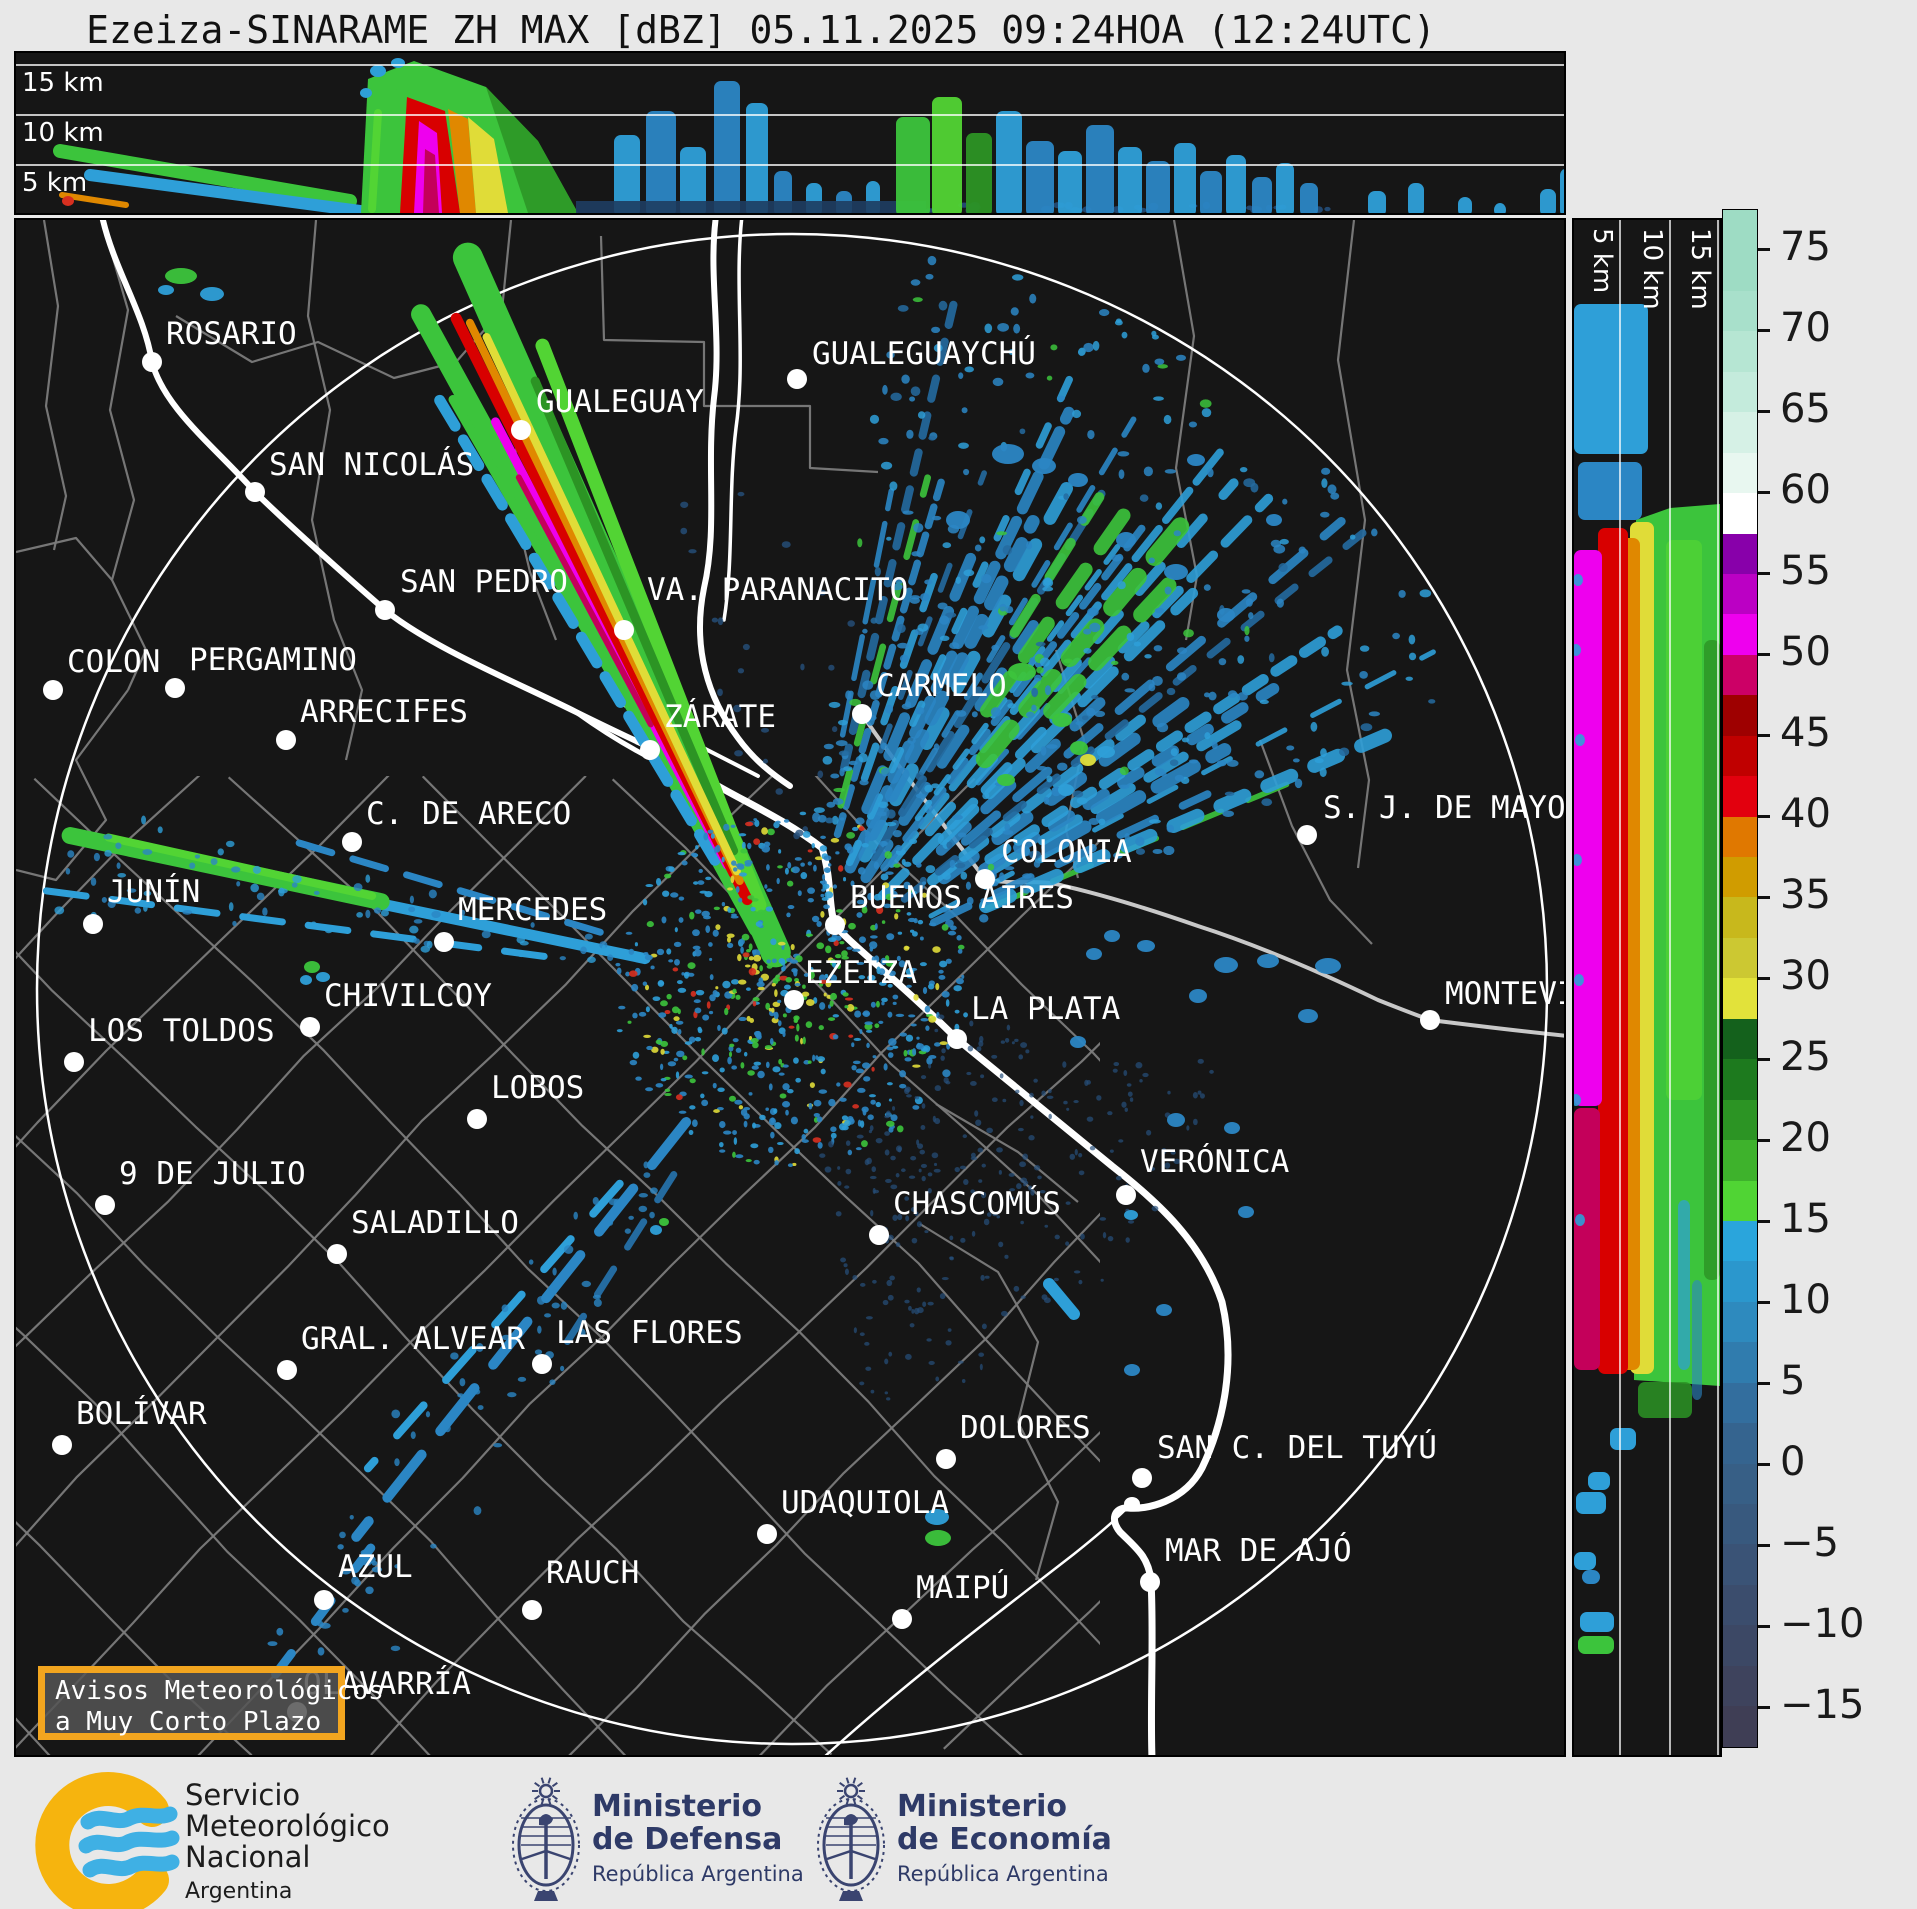  Describe the element at coordinates (1142, 1478) in the screenshot. I see `city-dot-san-c-del-tuy-` at that location.